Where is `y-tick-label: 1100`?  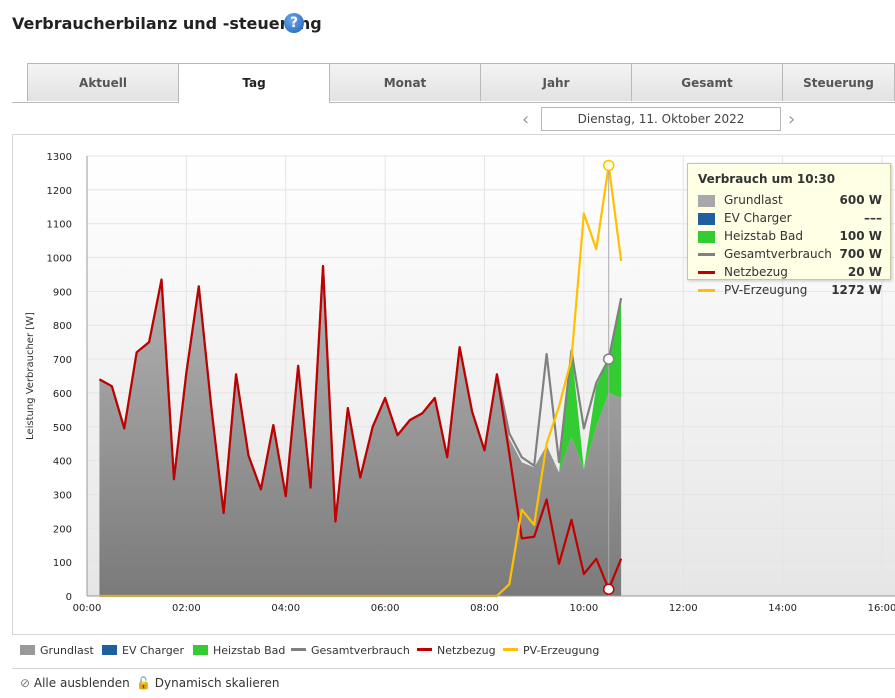
y-tick-label: 1100 is located at coordinates (59, 225).